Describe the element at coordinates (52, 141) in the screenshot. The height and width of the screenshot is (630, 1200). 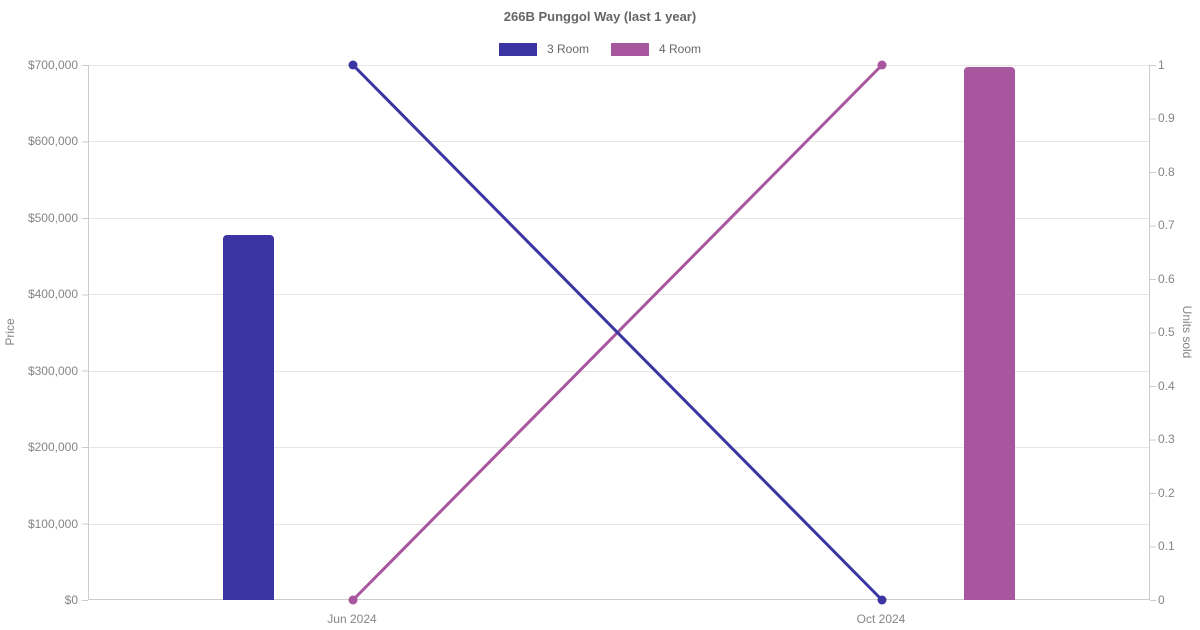
I see `left-axis-tick-label: $600,000` at that location.